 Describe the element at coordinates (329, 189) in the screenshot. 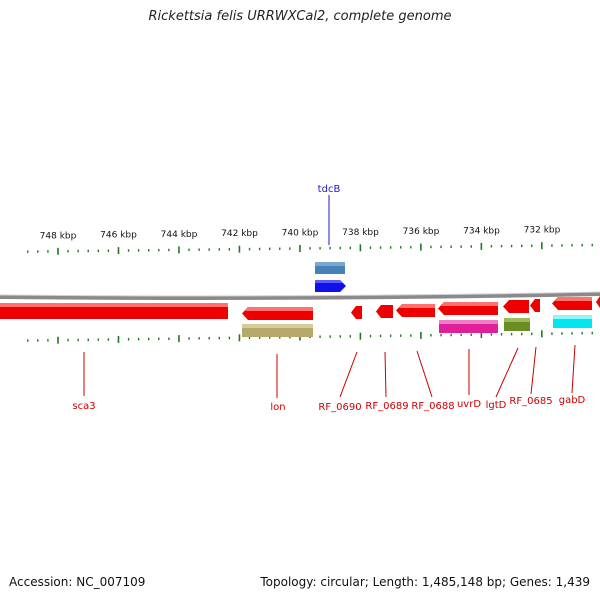

I see `gene-label-tdcB: tdcB` at that location.